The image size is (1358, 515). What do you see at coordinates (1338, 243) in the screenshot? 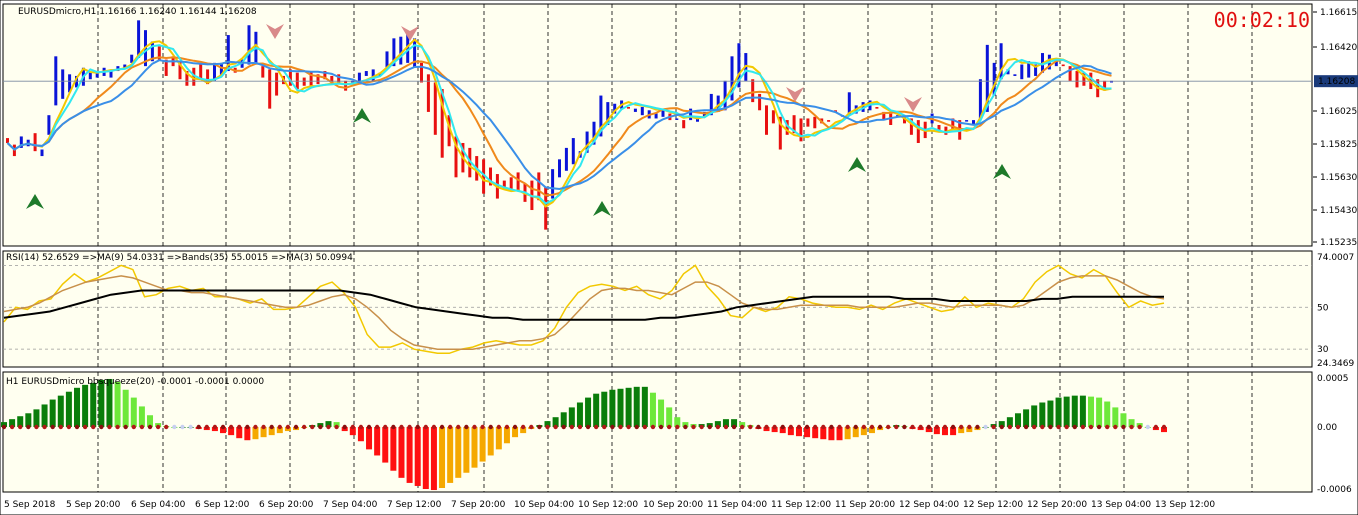
I see `y-tick-label: 1.15235` at bounding box center [1338, 243].